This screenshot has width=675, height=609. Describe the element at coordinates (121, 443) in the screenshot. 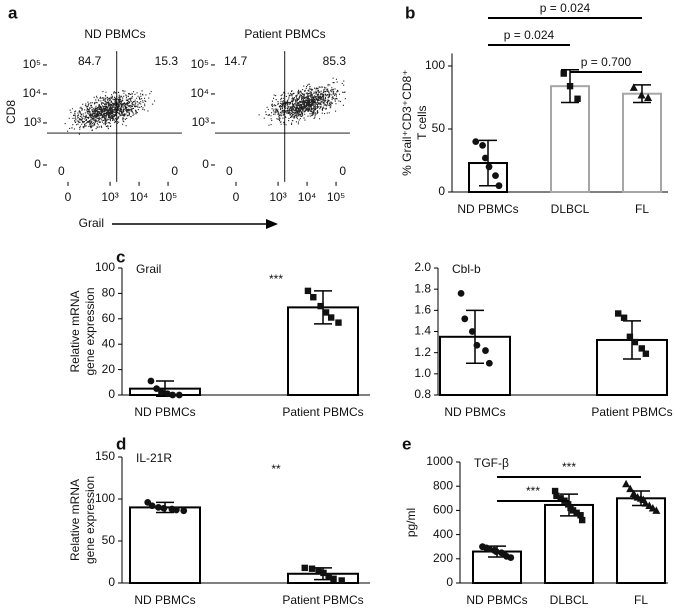

I see `panel-letter: d` at that location.